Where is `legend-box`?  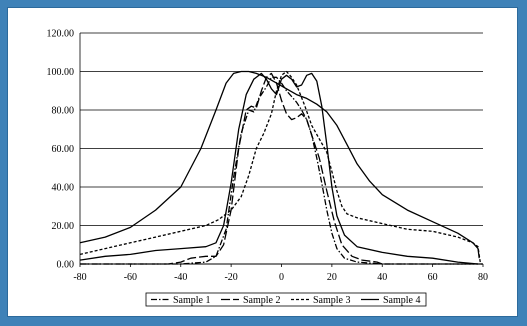 legend-box is located at coordinates (286, 299).